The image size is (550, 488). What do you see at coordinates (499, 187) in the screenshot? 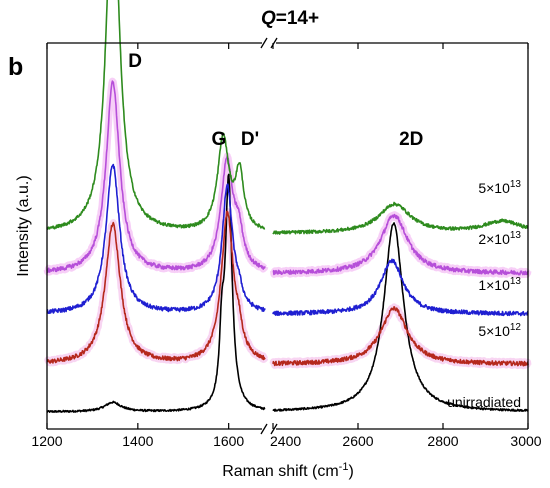
I see `series-label: 5×10¹³` at bounding box center [499, 187].